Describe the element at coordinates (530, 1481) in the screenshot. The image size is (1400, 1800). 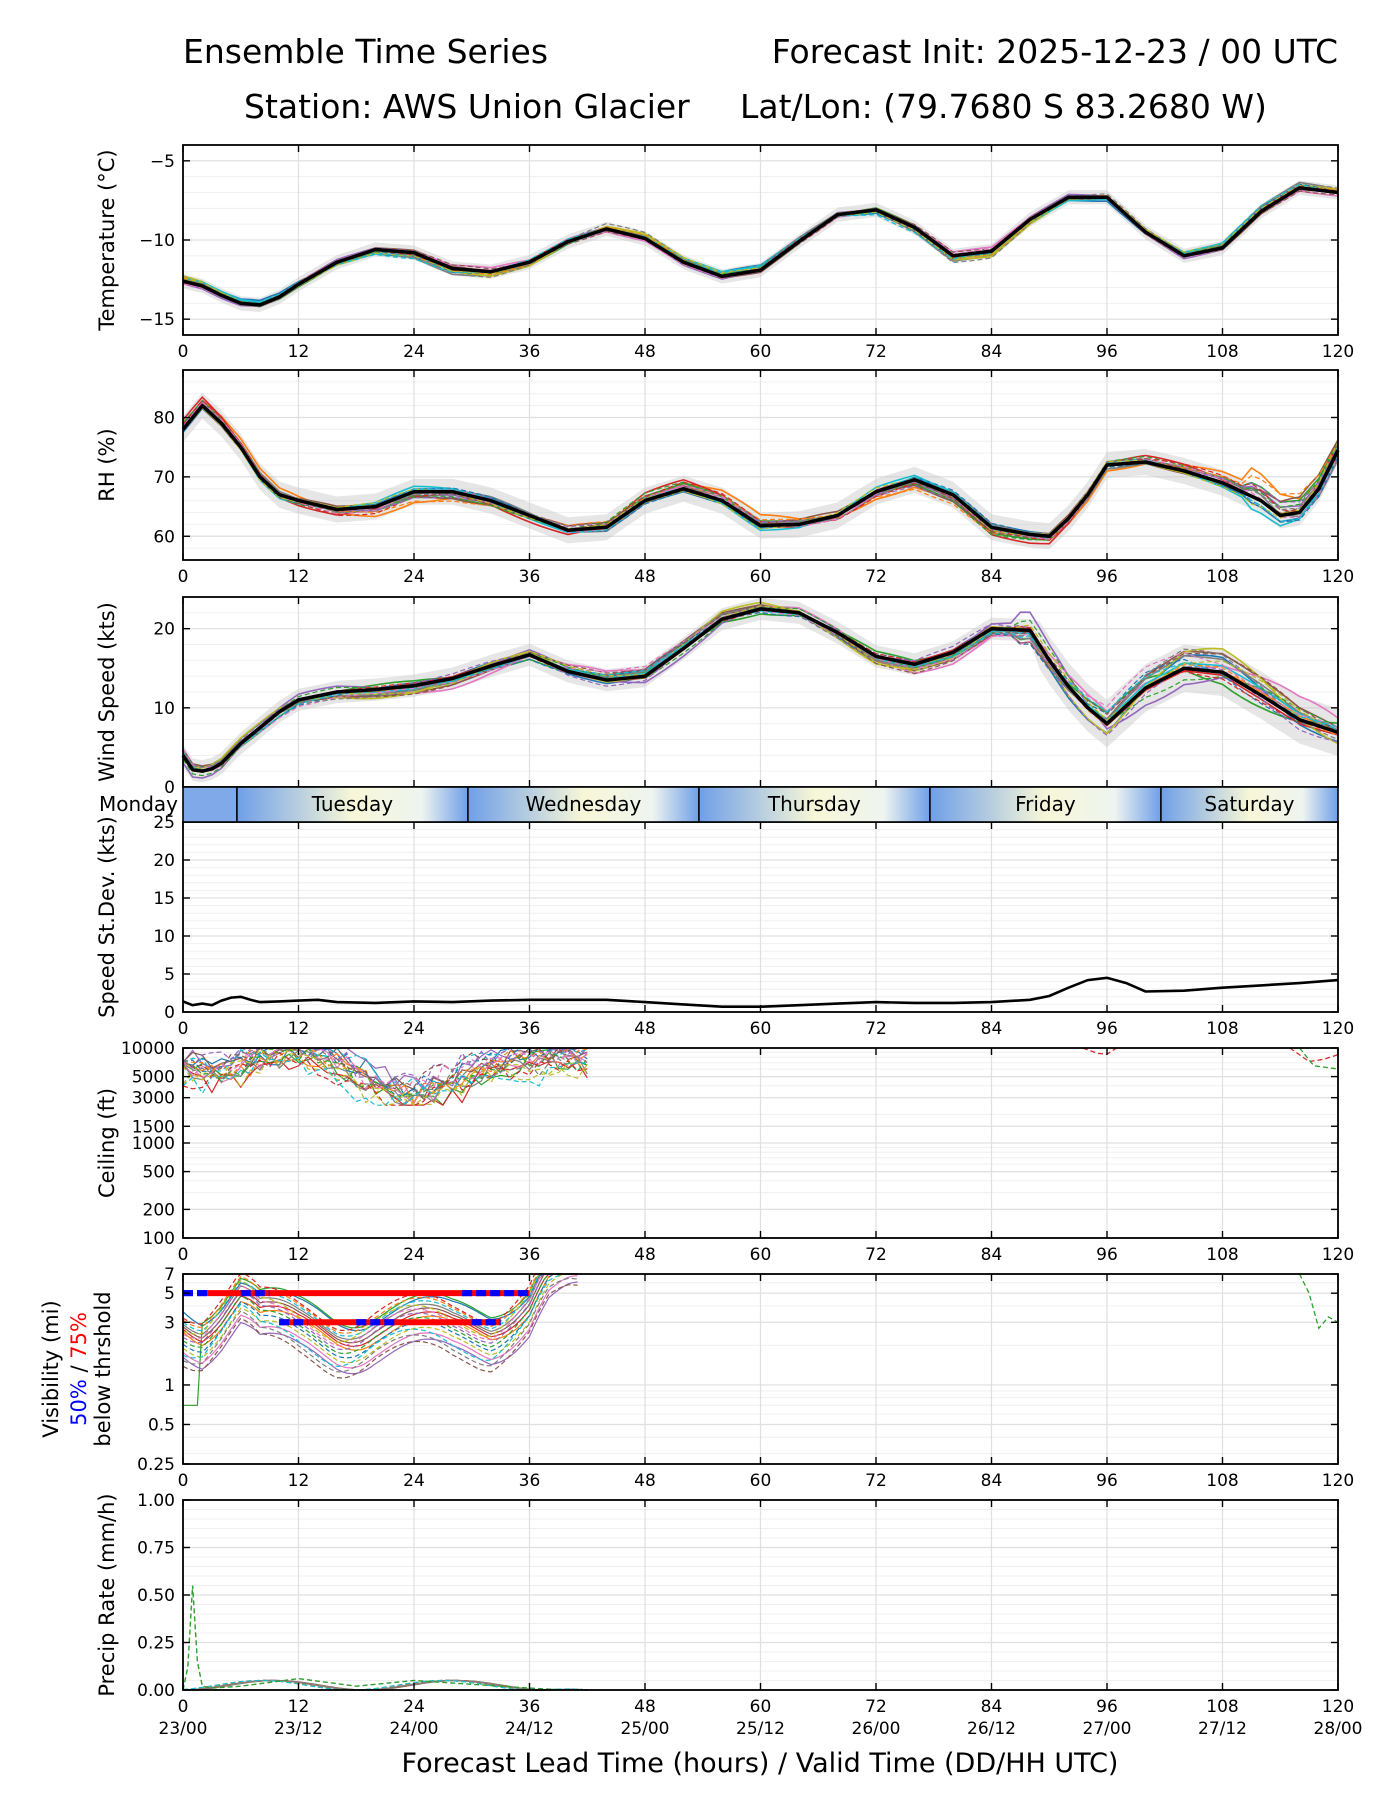
I see `visibility-x-tick-label: 36` at that location.